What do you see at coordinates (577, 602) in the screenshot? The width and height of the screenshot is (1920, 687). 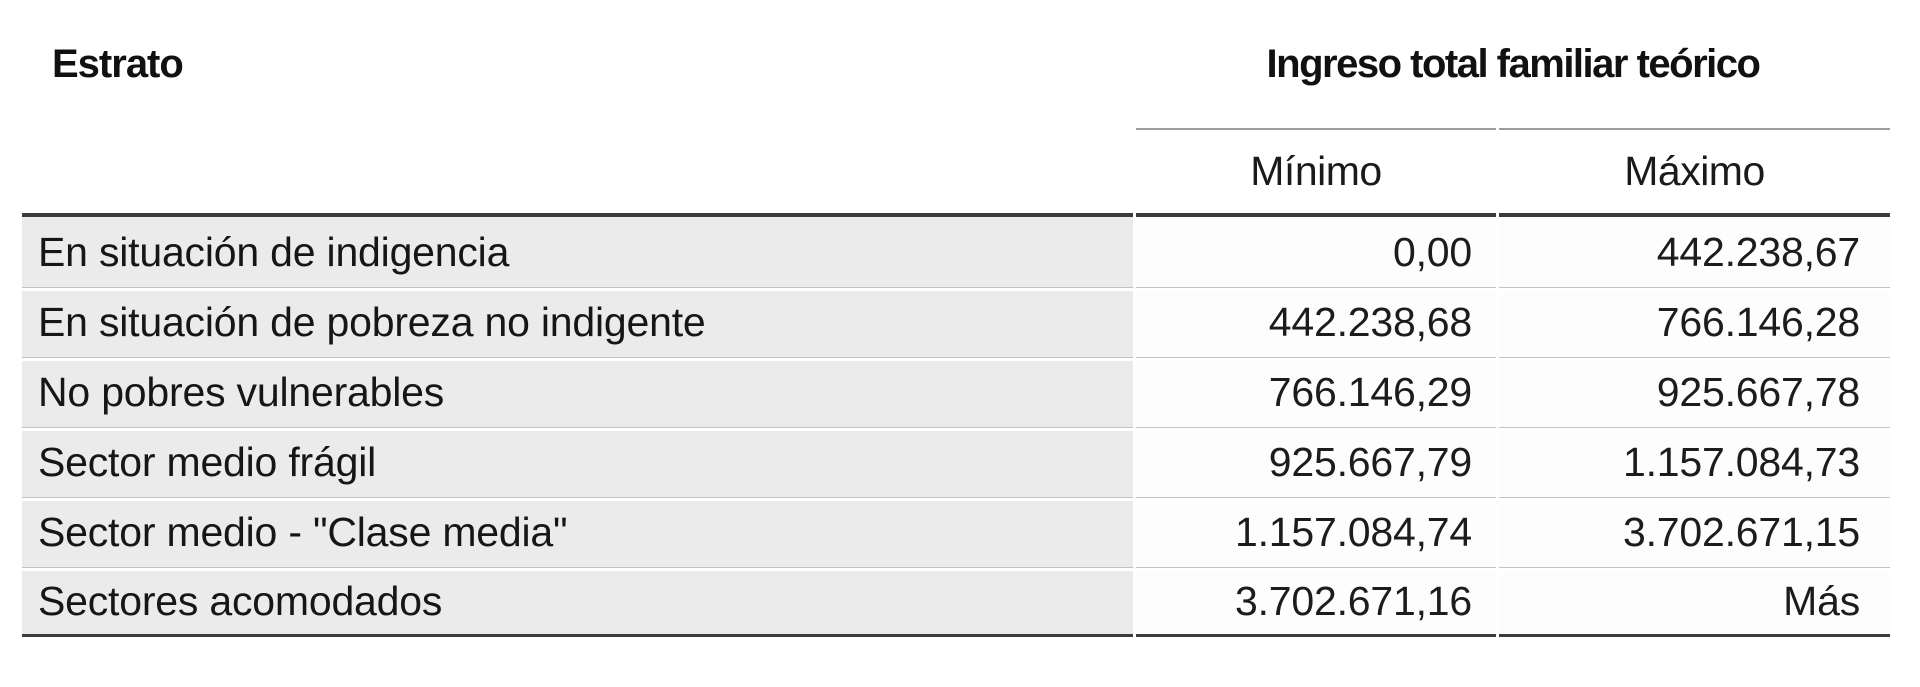 I see `row-label-sectores-acomodados: Sectores acomodados` at bounding box center [577, 602].